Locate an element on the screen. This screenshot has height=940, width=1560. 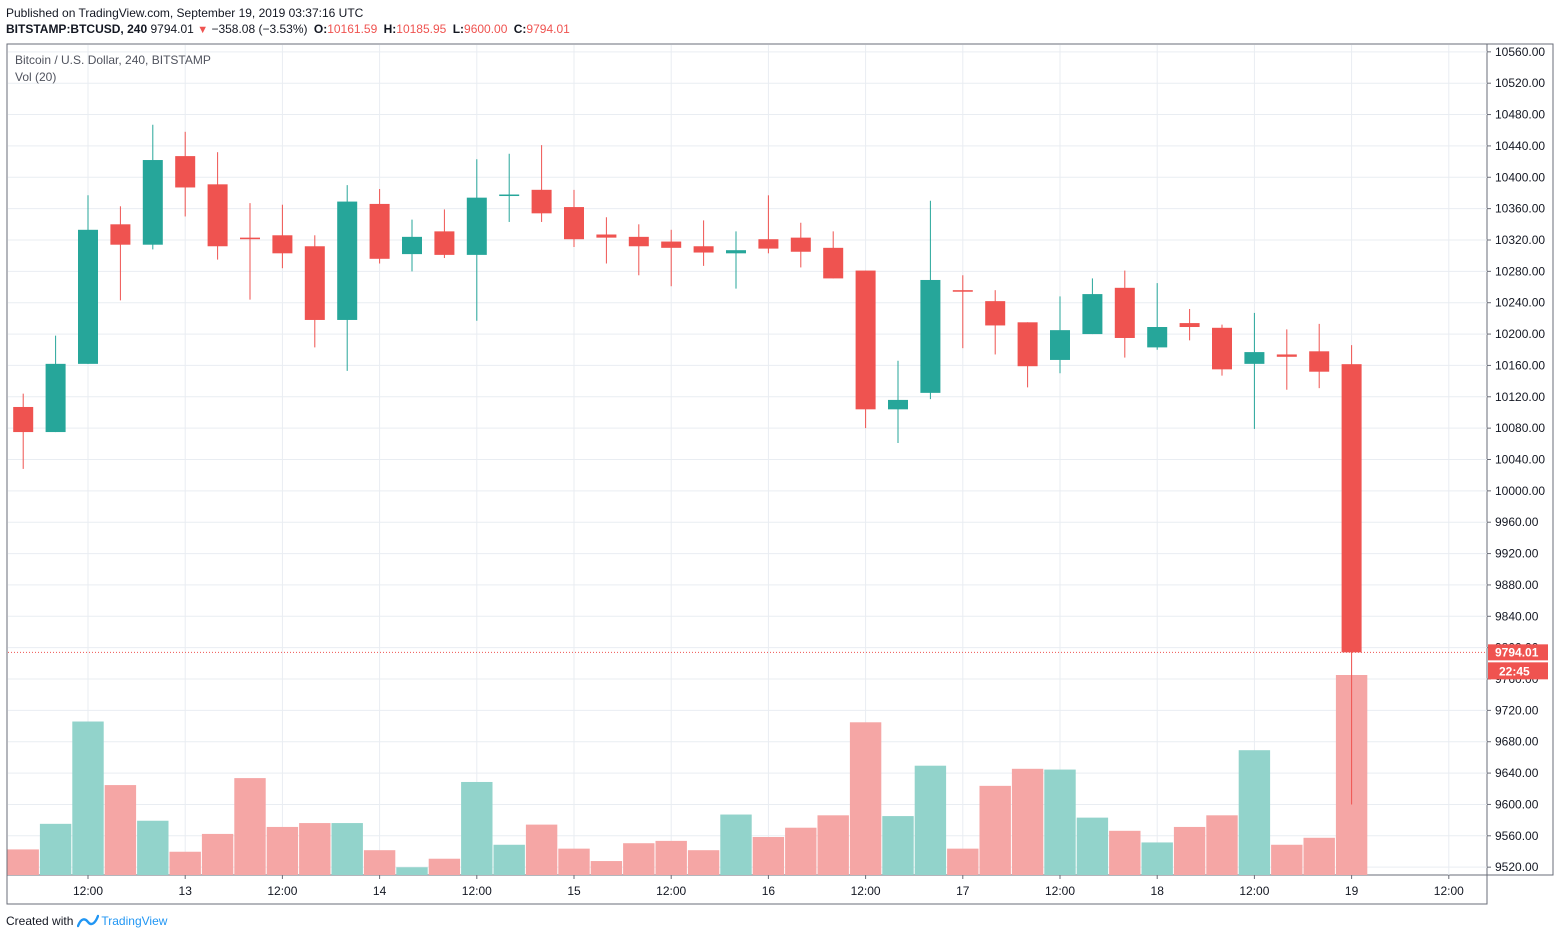
last-price-tag is located at coordinates (1518, 652).